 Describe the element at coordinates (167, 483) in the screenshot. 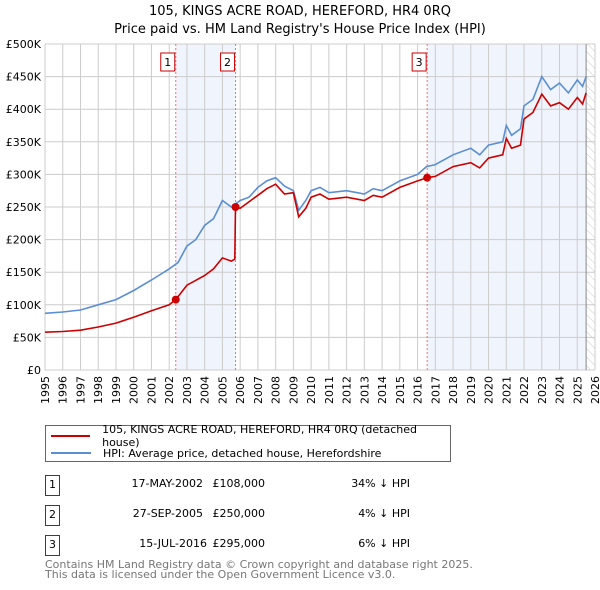

I see `sale-date: 17-MAY-2002` at that location.